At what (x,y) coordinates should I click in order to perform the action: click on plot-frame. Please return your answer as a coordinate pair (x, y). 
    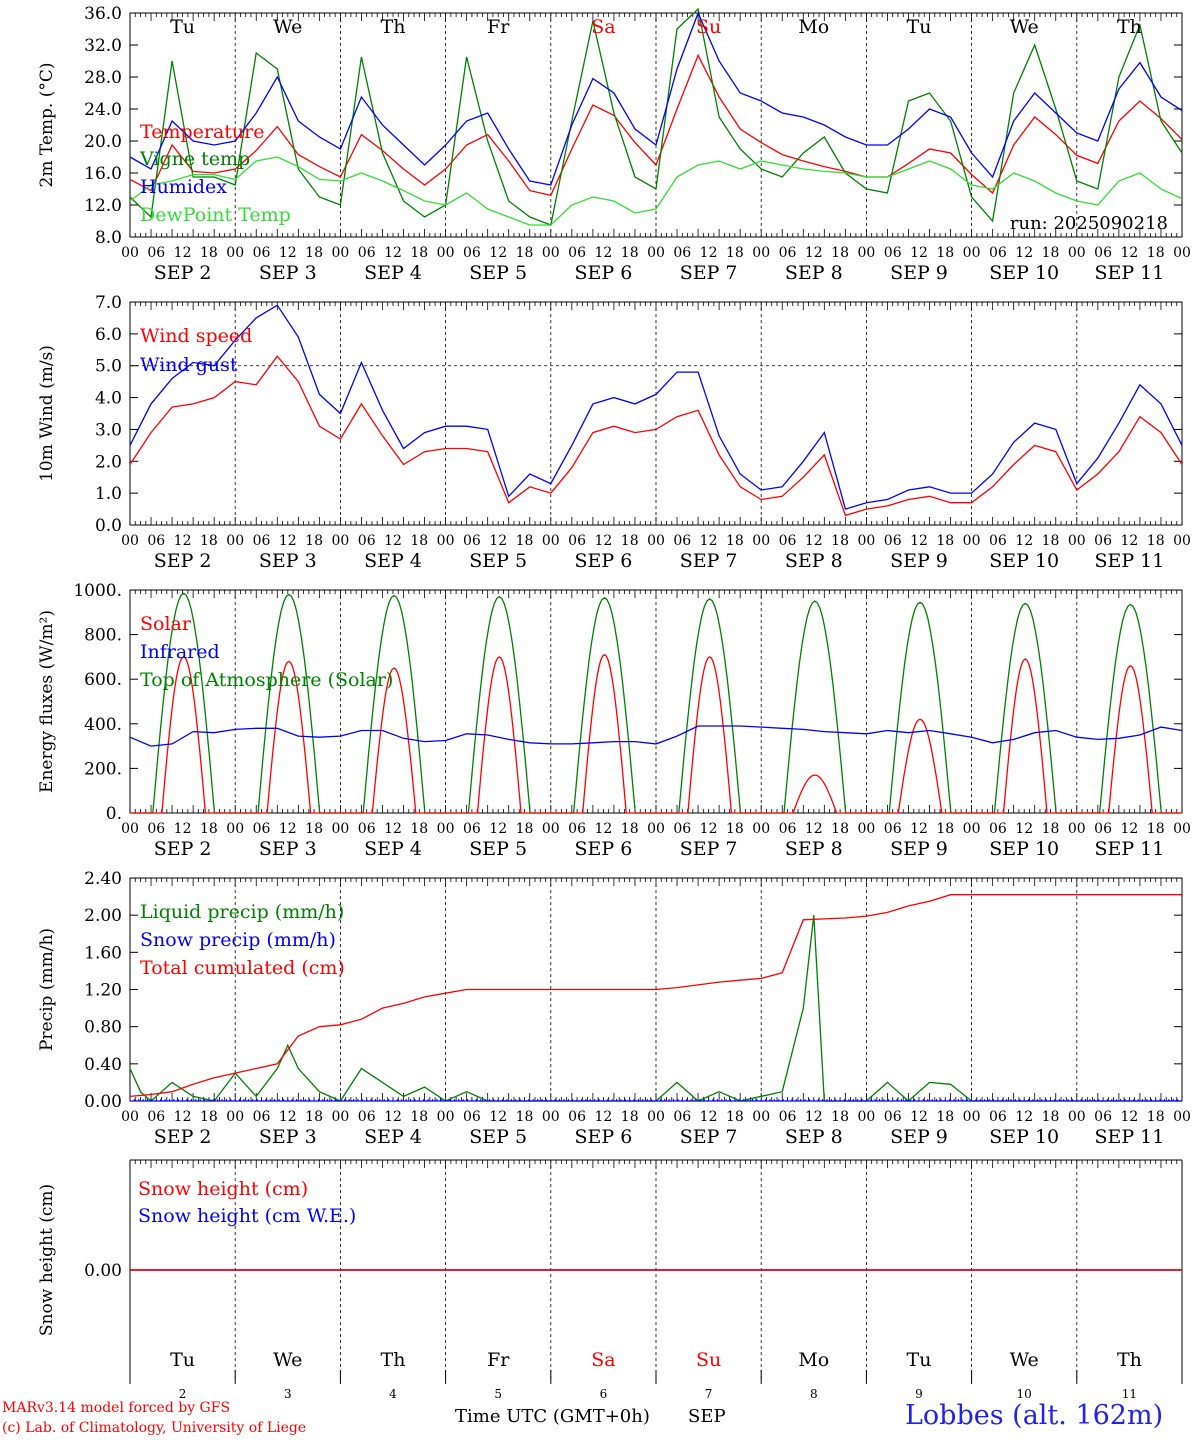
    Looking at the image, I should click on (656, 701).